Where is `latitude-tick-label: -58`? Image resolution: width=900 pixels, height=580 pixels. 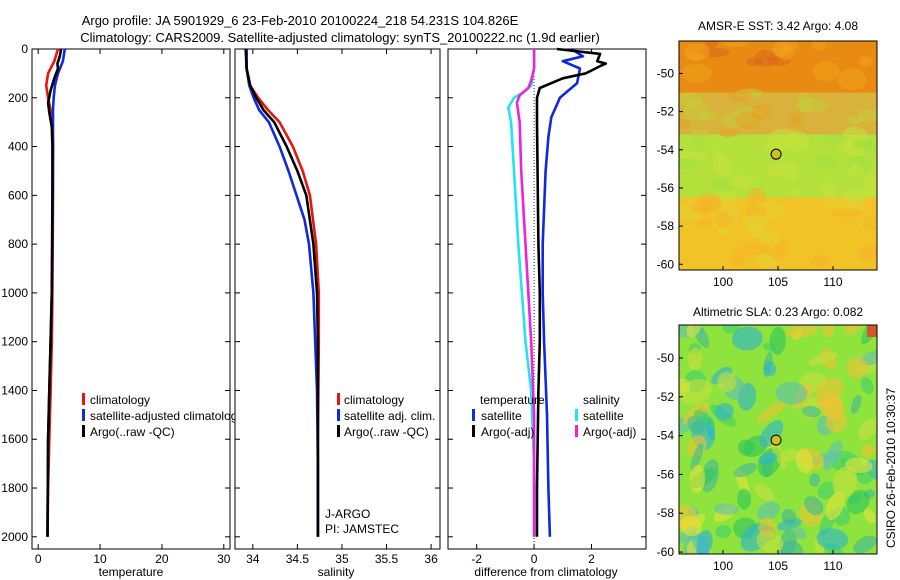
latitude-tick-label: -58 is located at coordinates (666, 513).